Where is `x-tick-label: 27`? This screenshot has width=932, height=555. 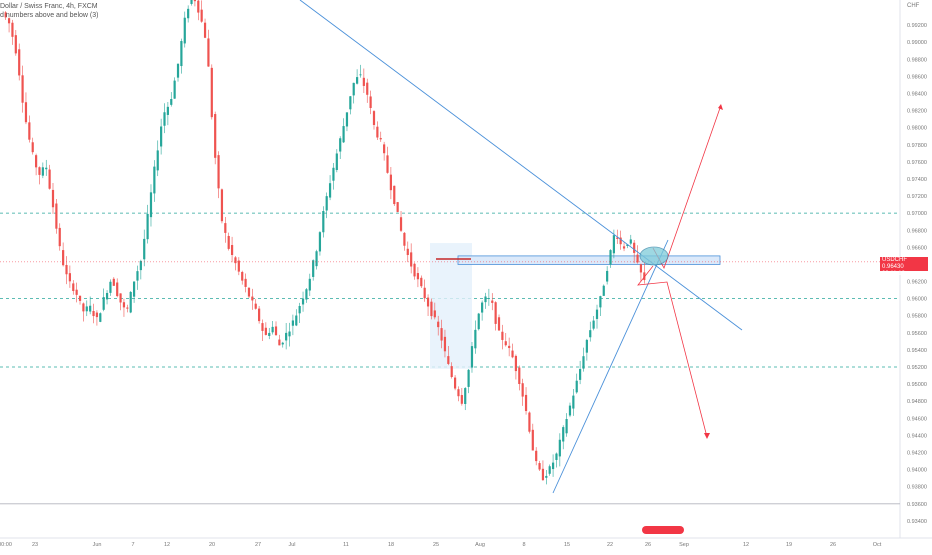
x-tick-label: 27 is located at coordinates (258, 545).